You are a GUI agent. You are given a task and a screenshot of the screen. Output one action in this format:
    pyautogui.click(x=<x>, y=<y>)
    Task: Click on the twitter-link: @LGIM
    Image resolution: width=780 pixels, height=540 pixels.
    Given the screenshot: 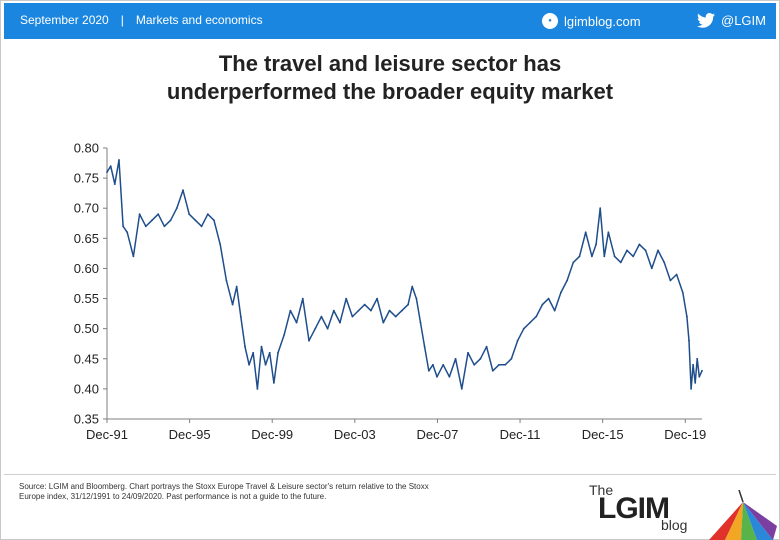 What is the action you would take?
    pyautogui.click(x=731, y=20)
    